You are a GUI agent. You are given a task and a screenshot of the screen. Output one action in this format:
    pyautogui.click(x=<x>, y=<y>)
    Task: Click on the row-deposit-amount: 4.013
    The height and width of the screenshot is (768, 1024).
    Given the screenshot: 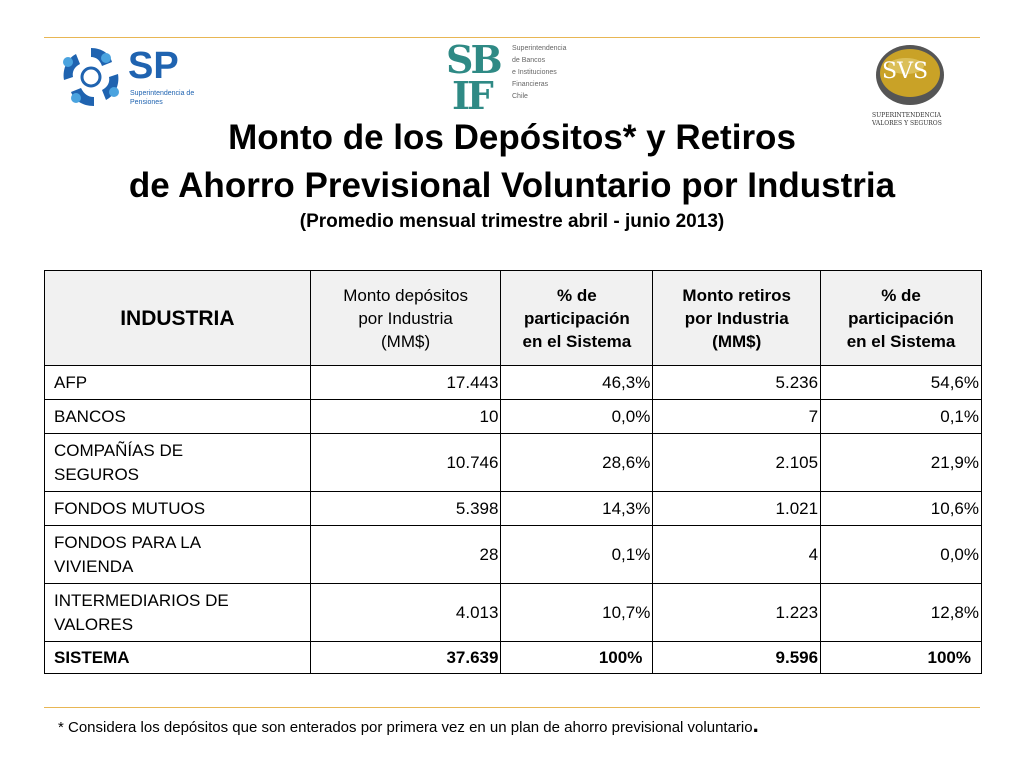 What is the action you would take?
    pyautogui.click(x=405, y=612)
    